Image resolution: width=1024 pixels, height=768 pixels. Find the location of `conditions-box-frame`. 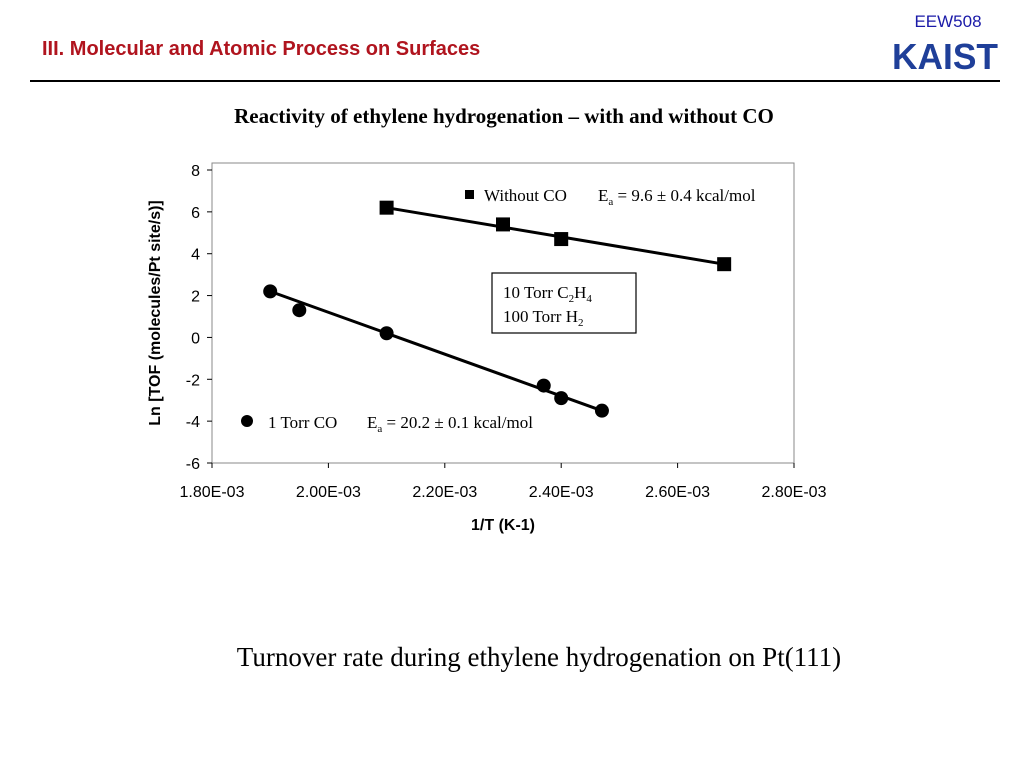

conditions-box-frame is located at coordinates (564, 303).